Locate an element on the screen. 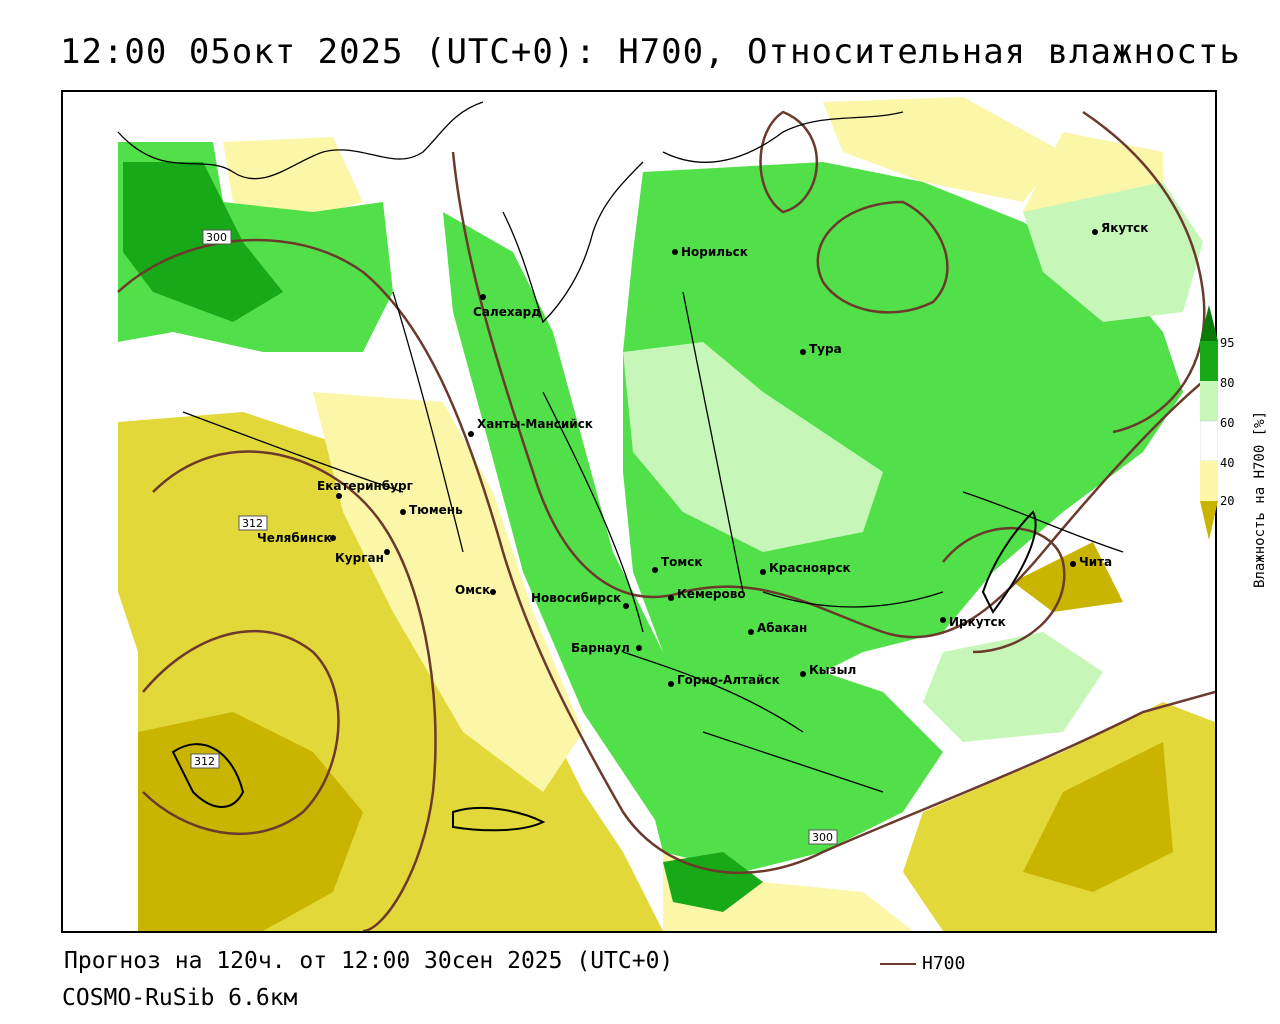  city-dot-salekhard is located at coordinates (483, 297).